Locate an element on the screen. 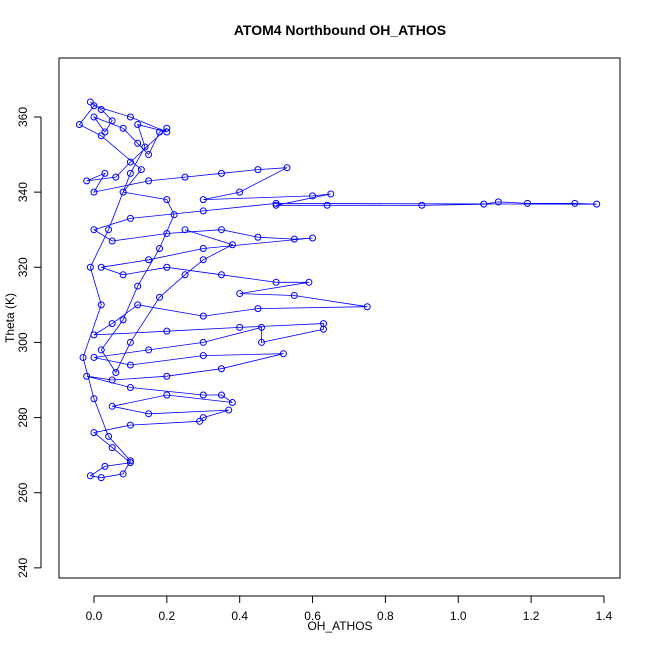  x-tick-label: 0.0 is located at coordinates (94, 616).